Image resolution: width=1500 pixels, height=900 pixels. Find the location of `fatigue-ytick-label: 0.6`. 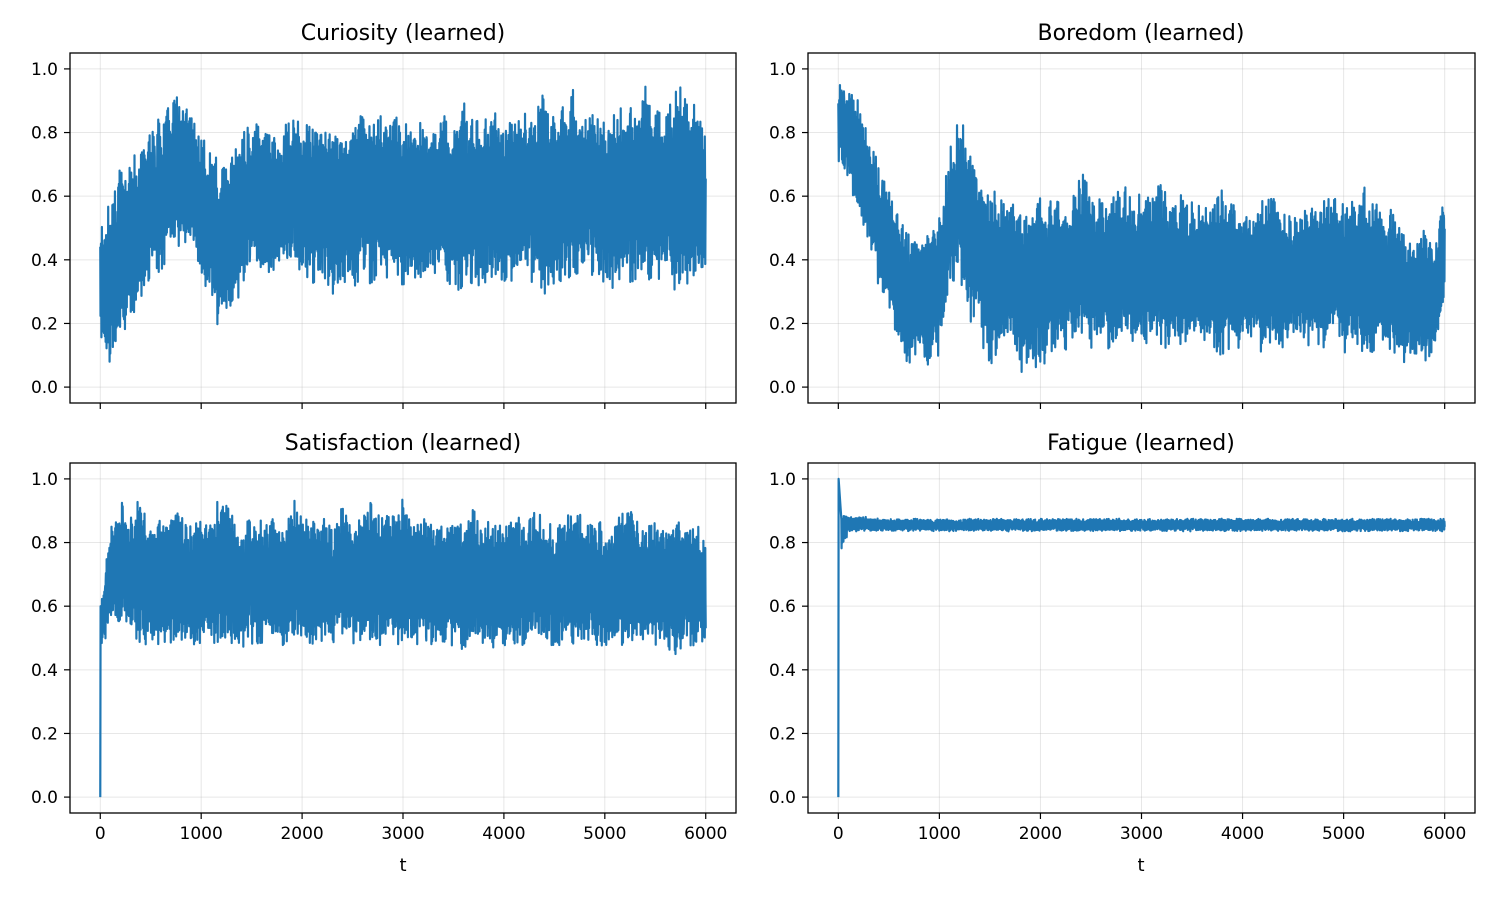

fatigue-ytick-label: 0.6 is located at coordinates (782, 607).